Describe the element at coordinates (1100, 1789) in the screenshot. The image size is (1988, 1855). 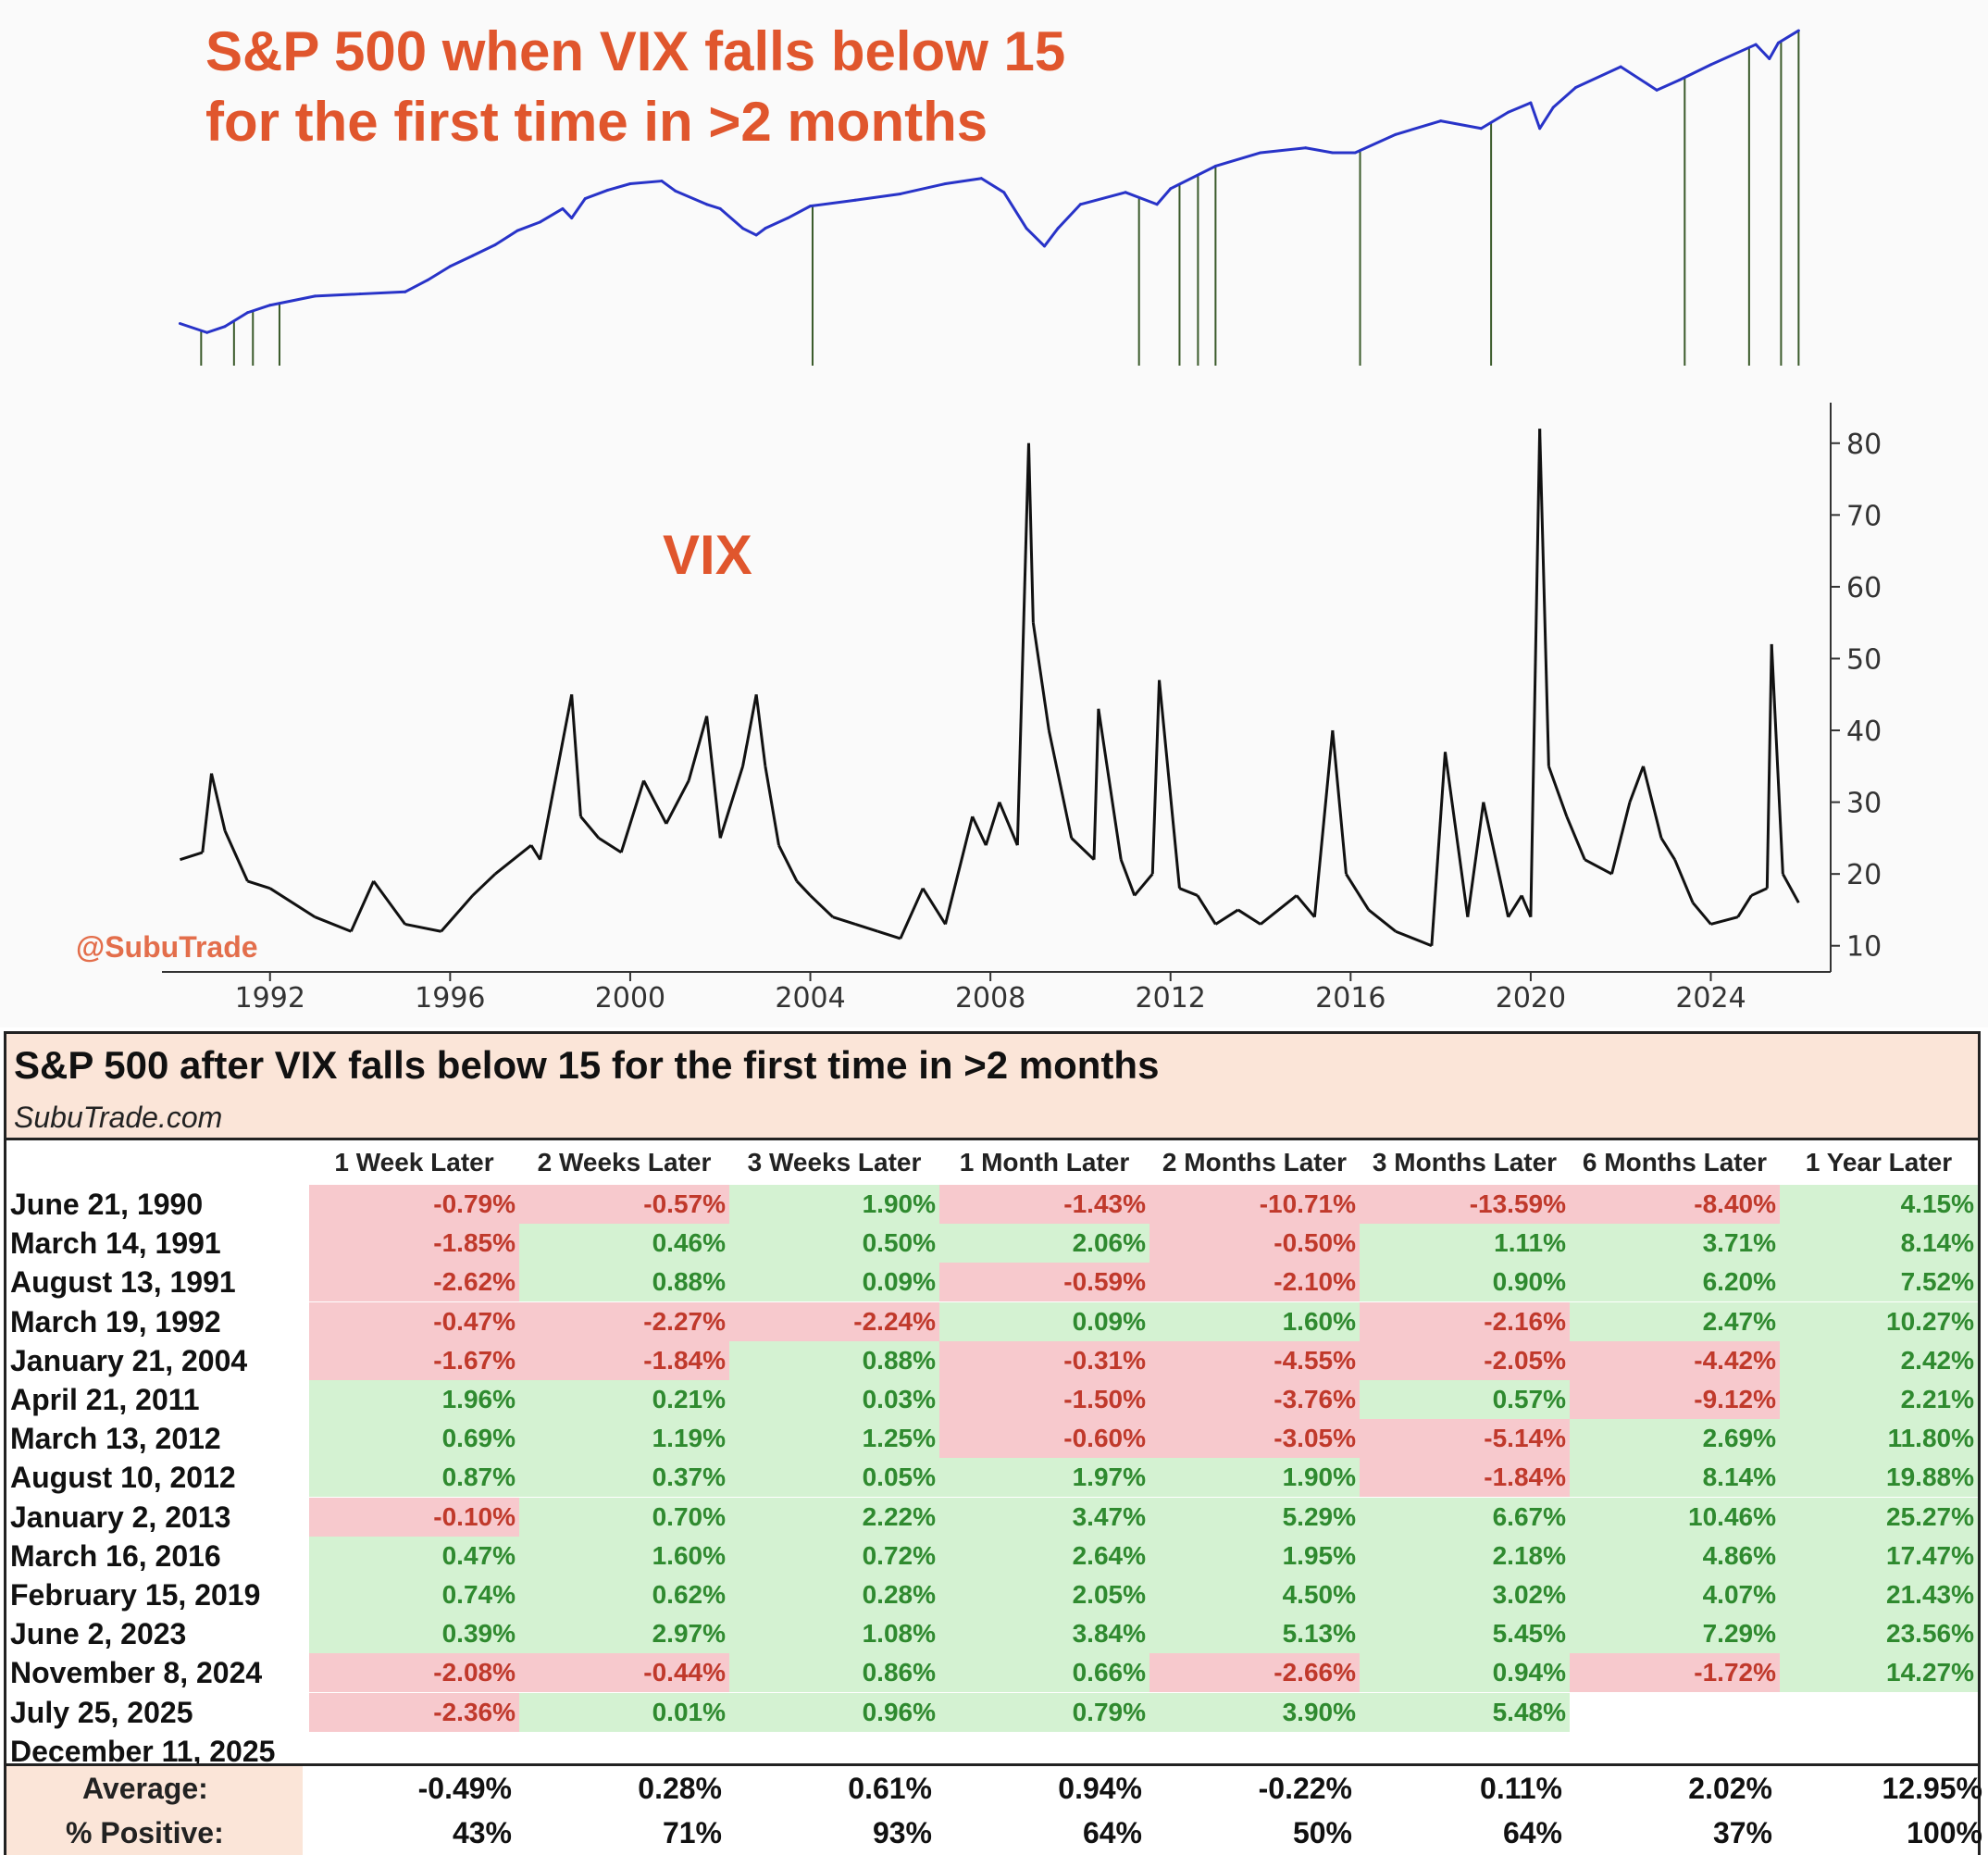
I see `average-value: 0.94%` at that location.